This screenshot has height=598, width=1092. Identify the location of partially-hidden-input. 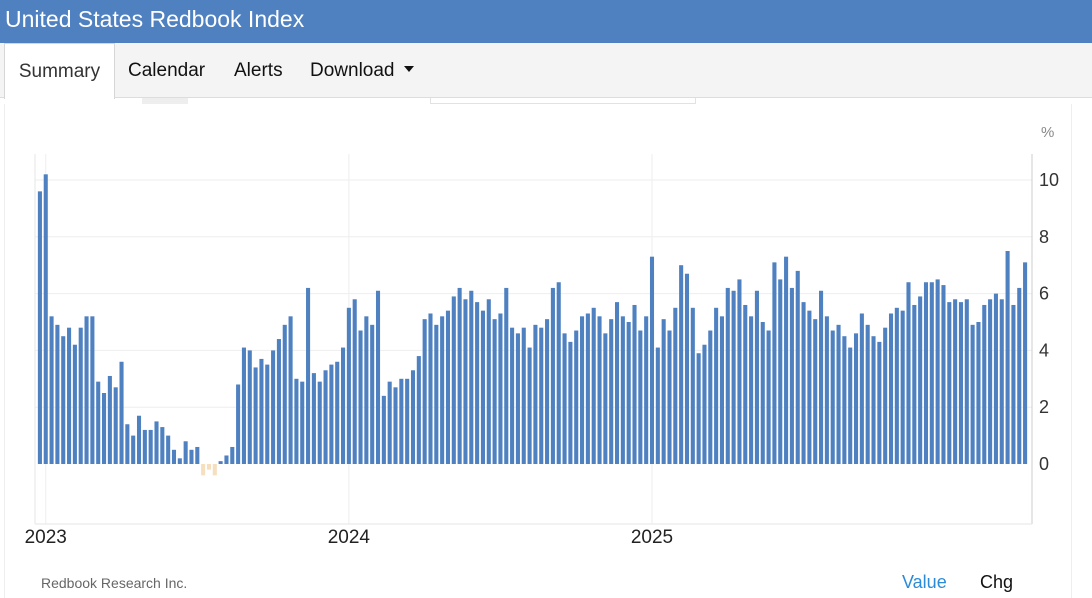
(563, 101).